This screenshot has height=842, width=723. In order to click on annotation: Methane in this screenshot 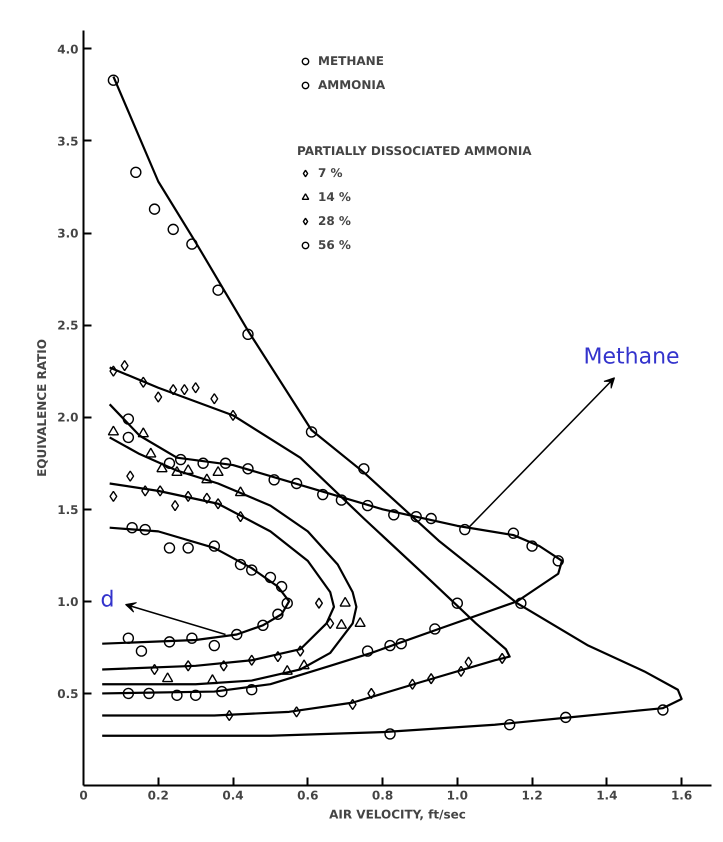, I will do `click(632, 357)`.